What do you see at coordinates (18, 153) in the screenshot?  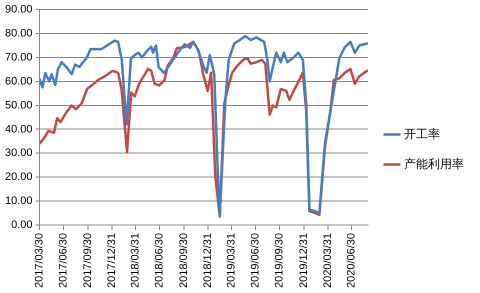 I see `y-tick-label: 30.00` at bounding box center [18, 153].